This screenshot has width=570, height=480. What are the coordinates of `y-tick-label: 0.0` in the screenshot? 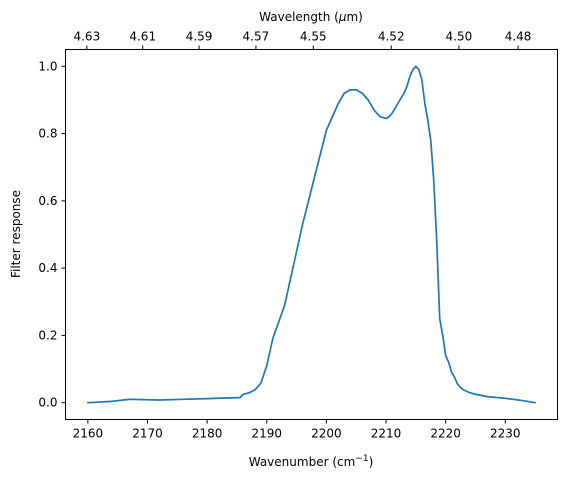 It's located at (47, 403).